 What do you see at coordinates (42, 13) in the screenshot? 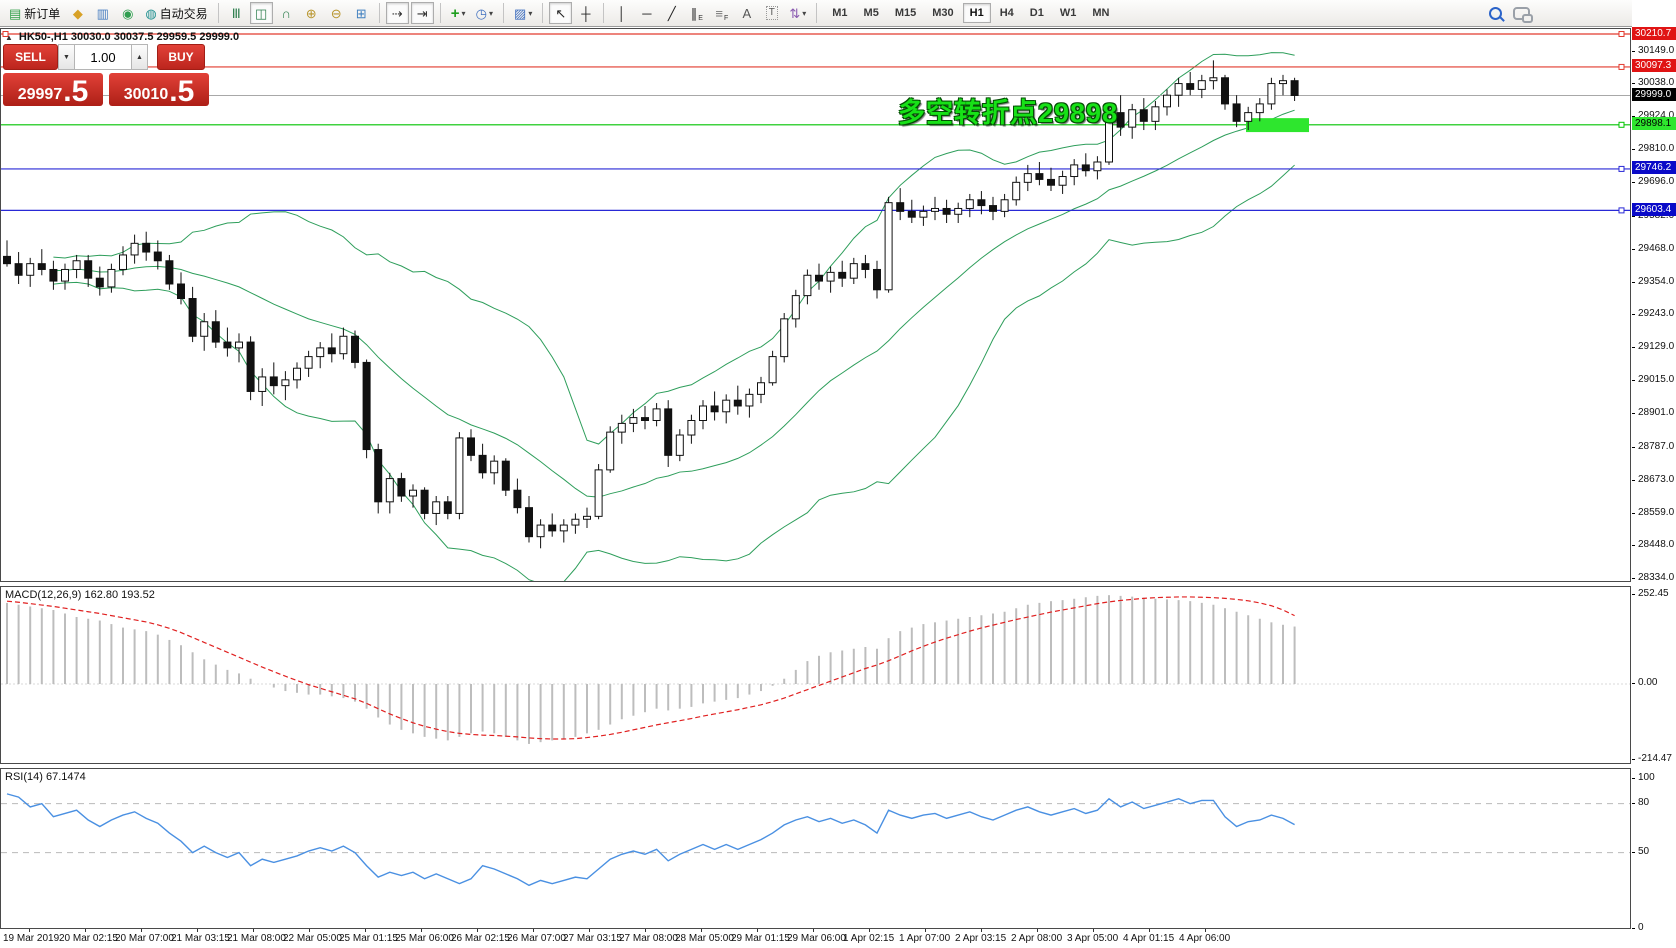
I see `new-order-label: 新订单` at bounding box center [42, 13].